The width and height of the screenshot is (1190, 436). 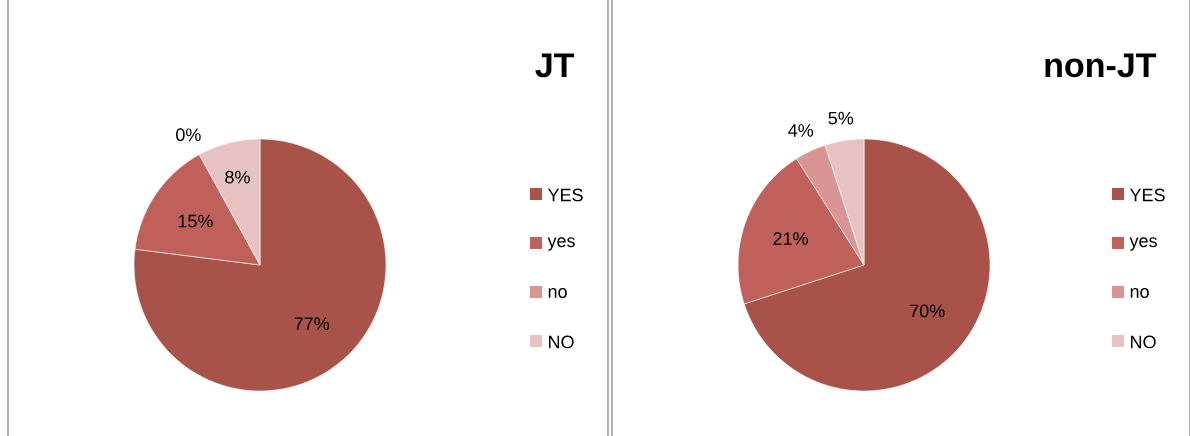 I want to click on data-label: 70%, so click(x=927, y=311).